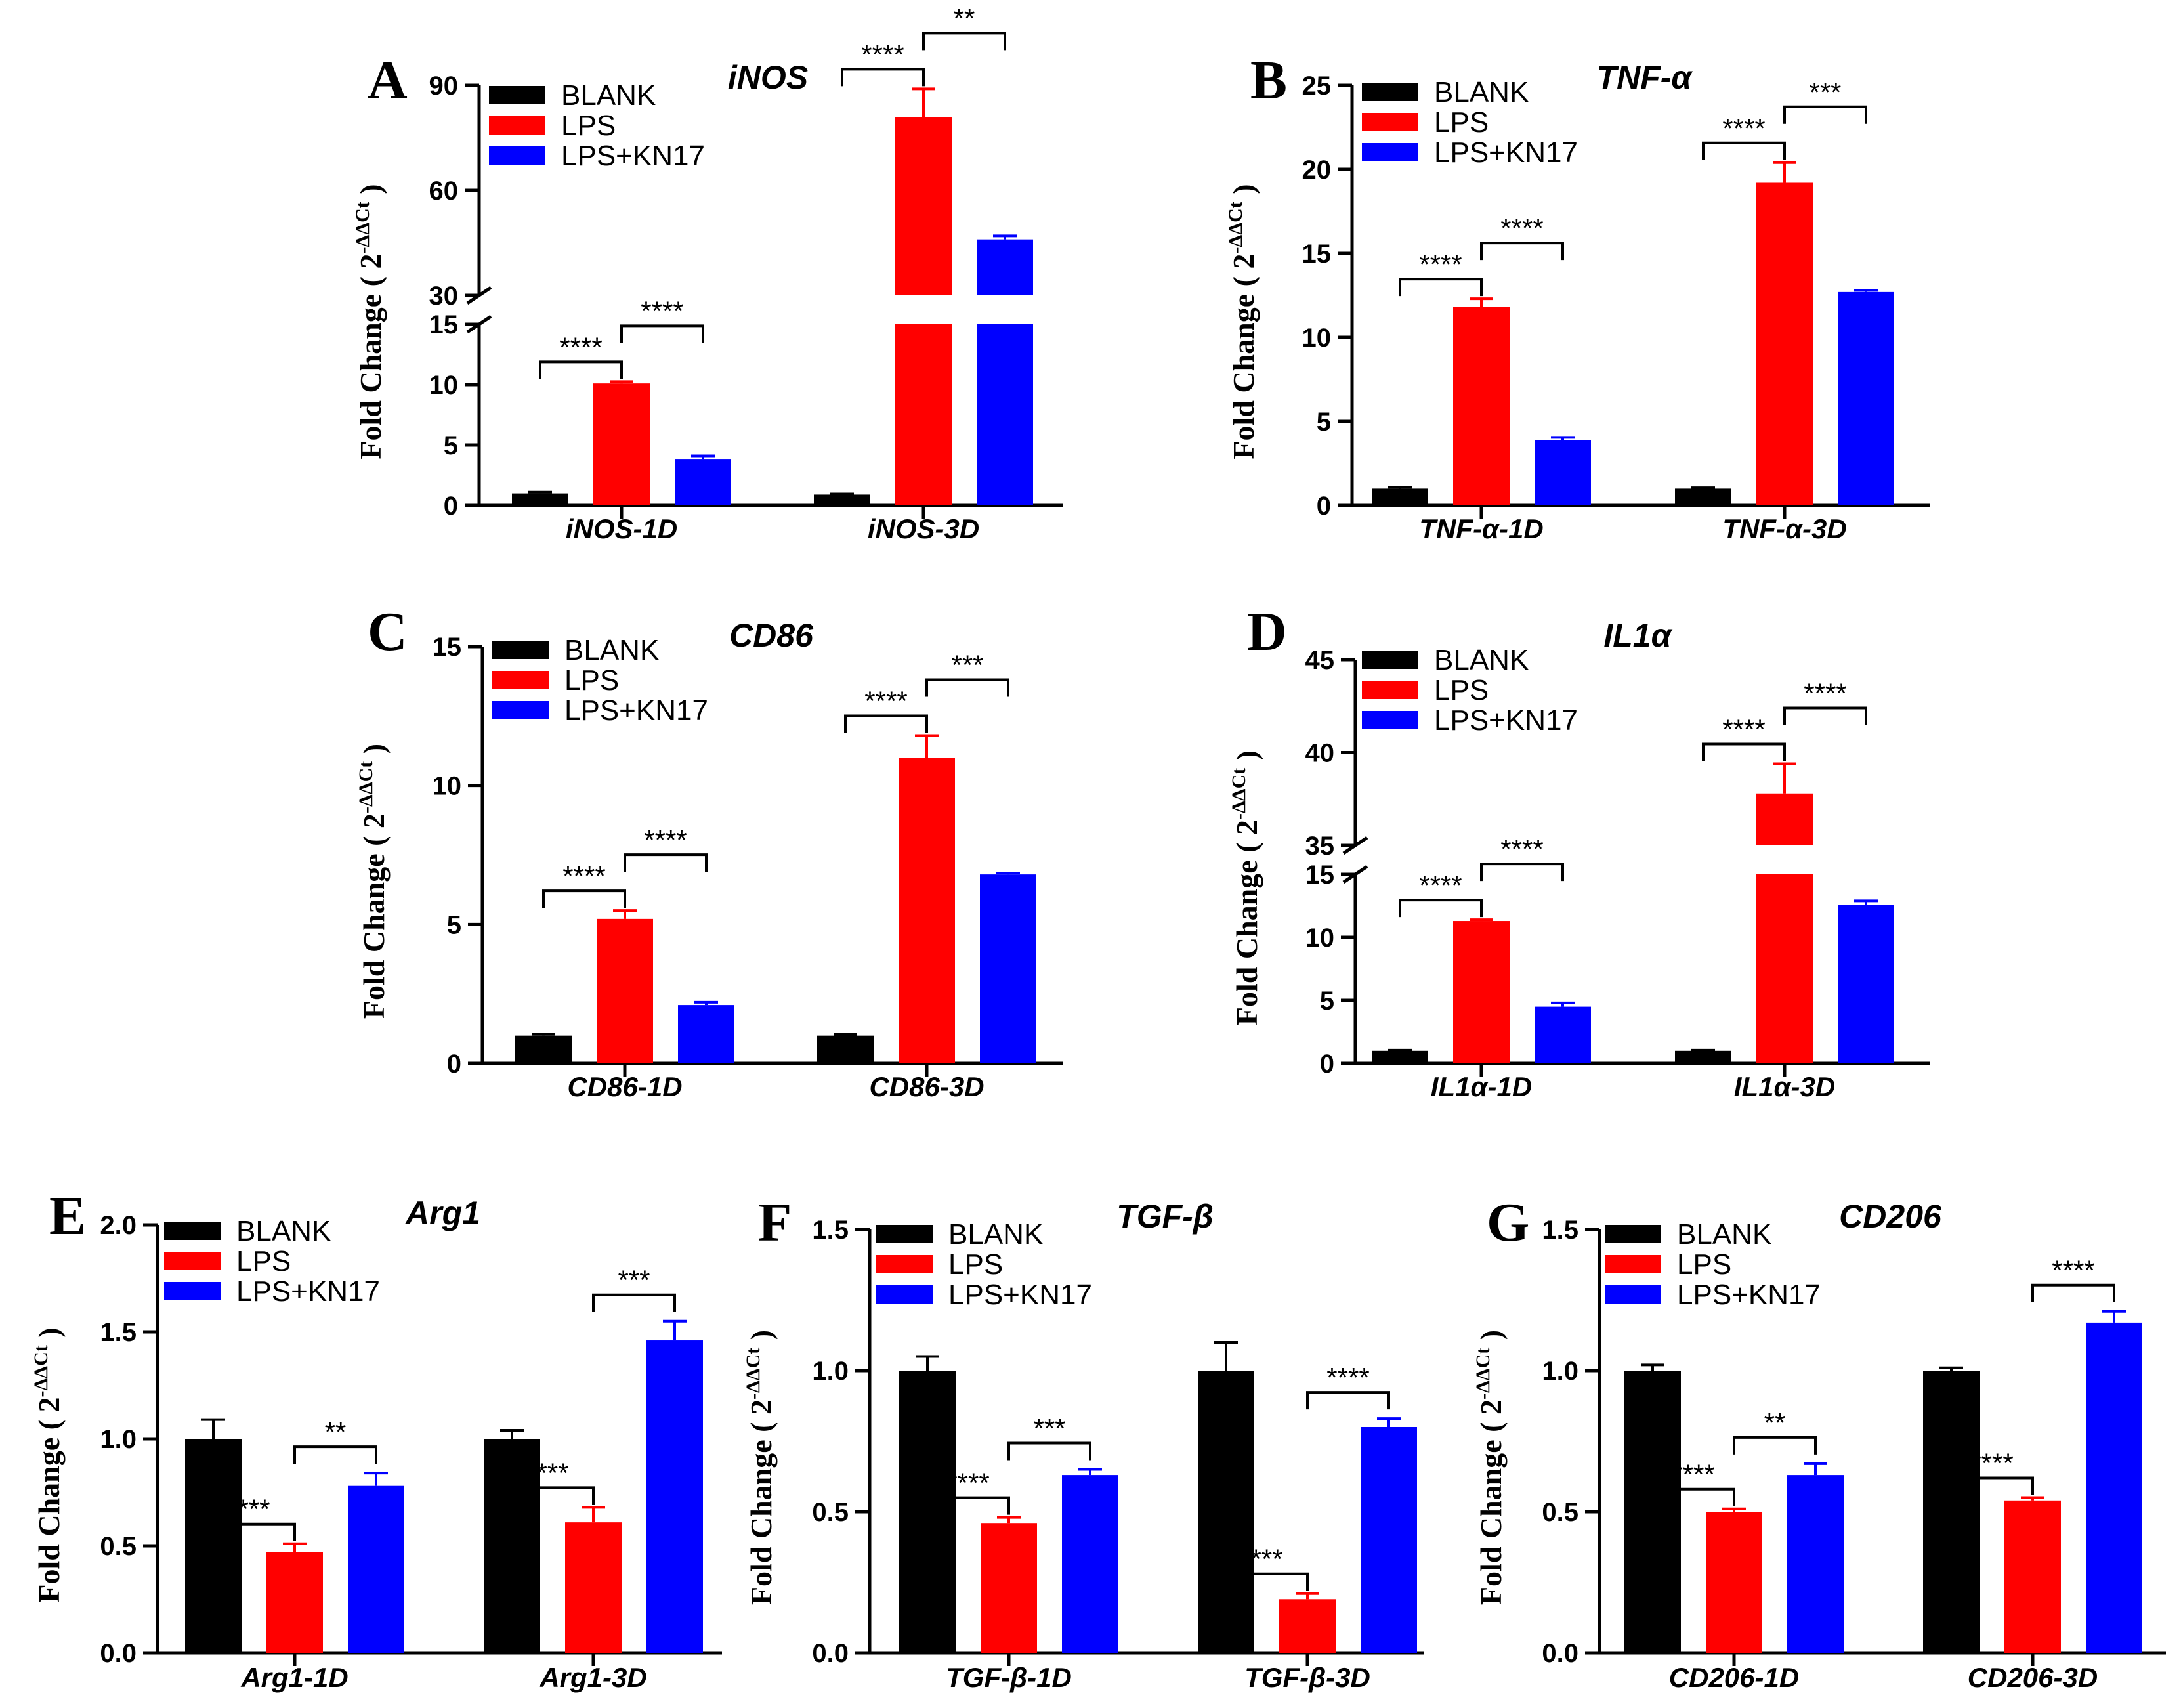  What do you see at coordinates (593, 1587) in the screenshot?
I see `bar-lps-arg1-3d` at bounding box center [593, 1587].